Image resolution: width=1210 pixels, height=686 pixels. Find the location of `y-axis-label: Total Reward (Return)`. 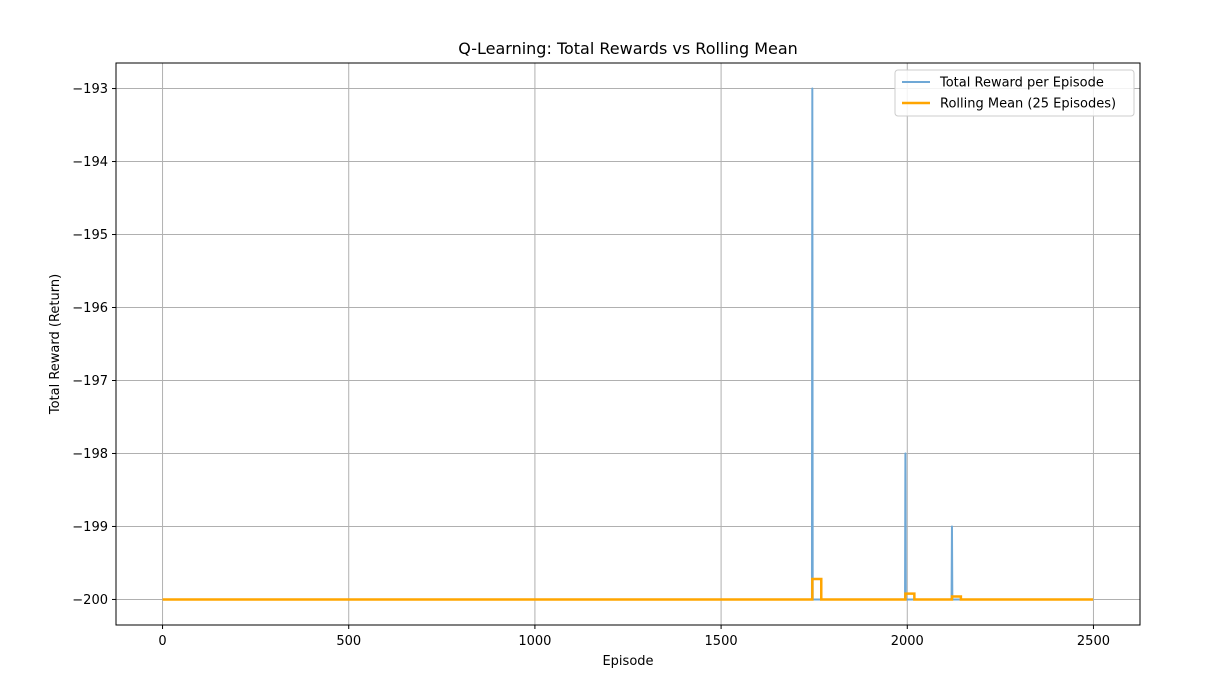

y-axis-label: Total Reward (Return) is located at coordinates (55, 344).